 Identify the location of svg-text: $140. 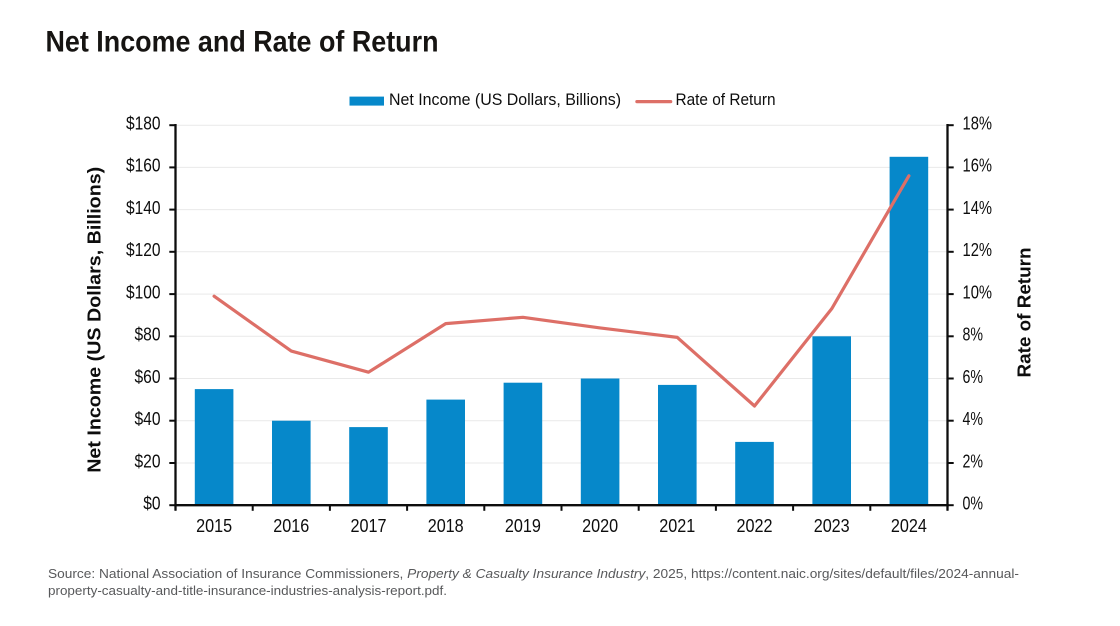
(143, 208).